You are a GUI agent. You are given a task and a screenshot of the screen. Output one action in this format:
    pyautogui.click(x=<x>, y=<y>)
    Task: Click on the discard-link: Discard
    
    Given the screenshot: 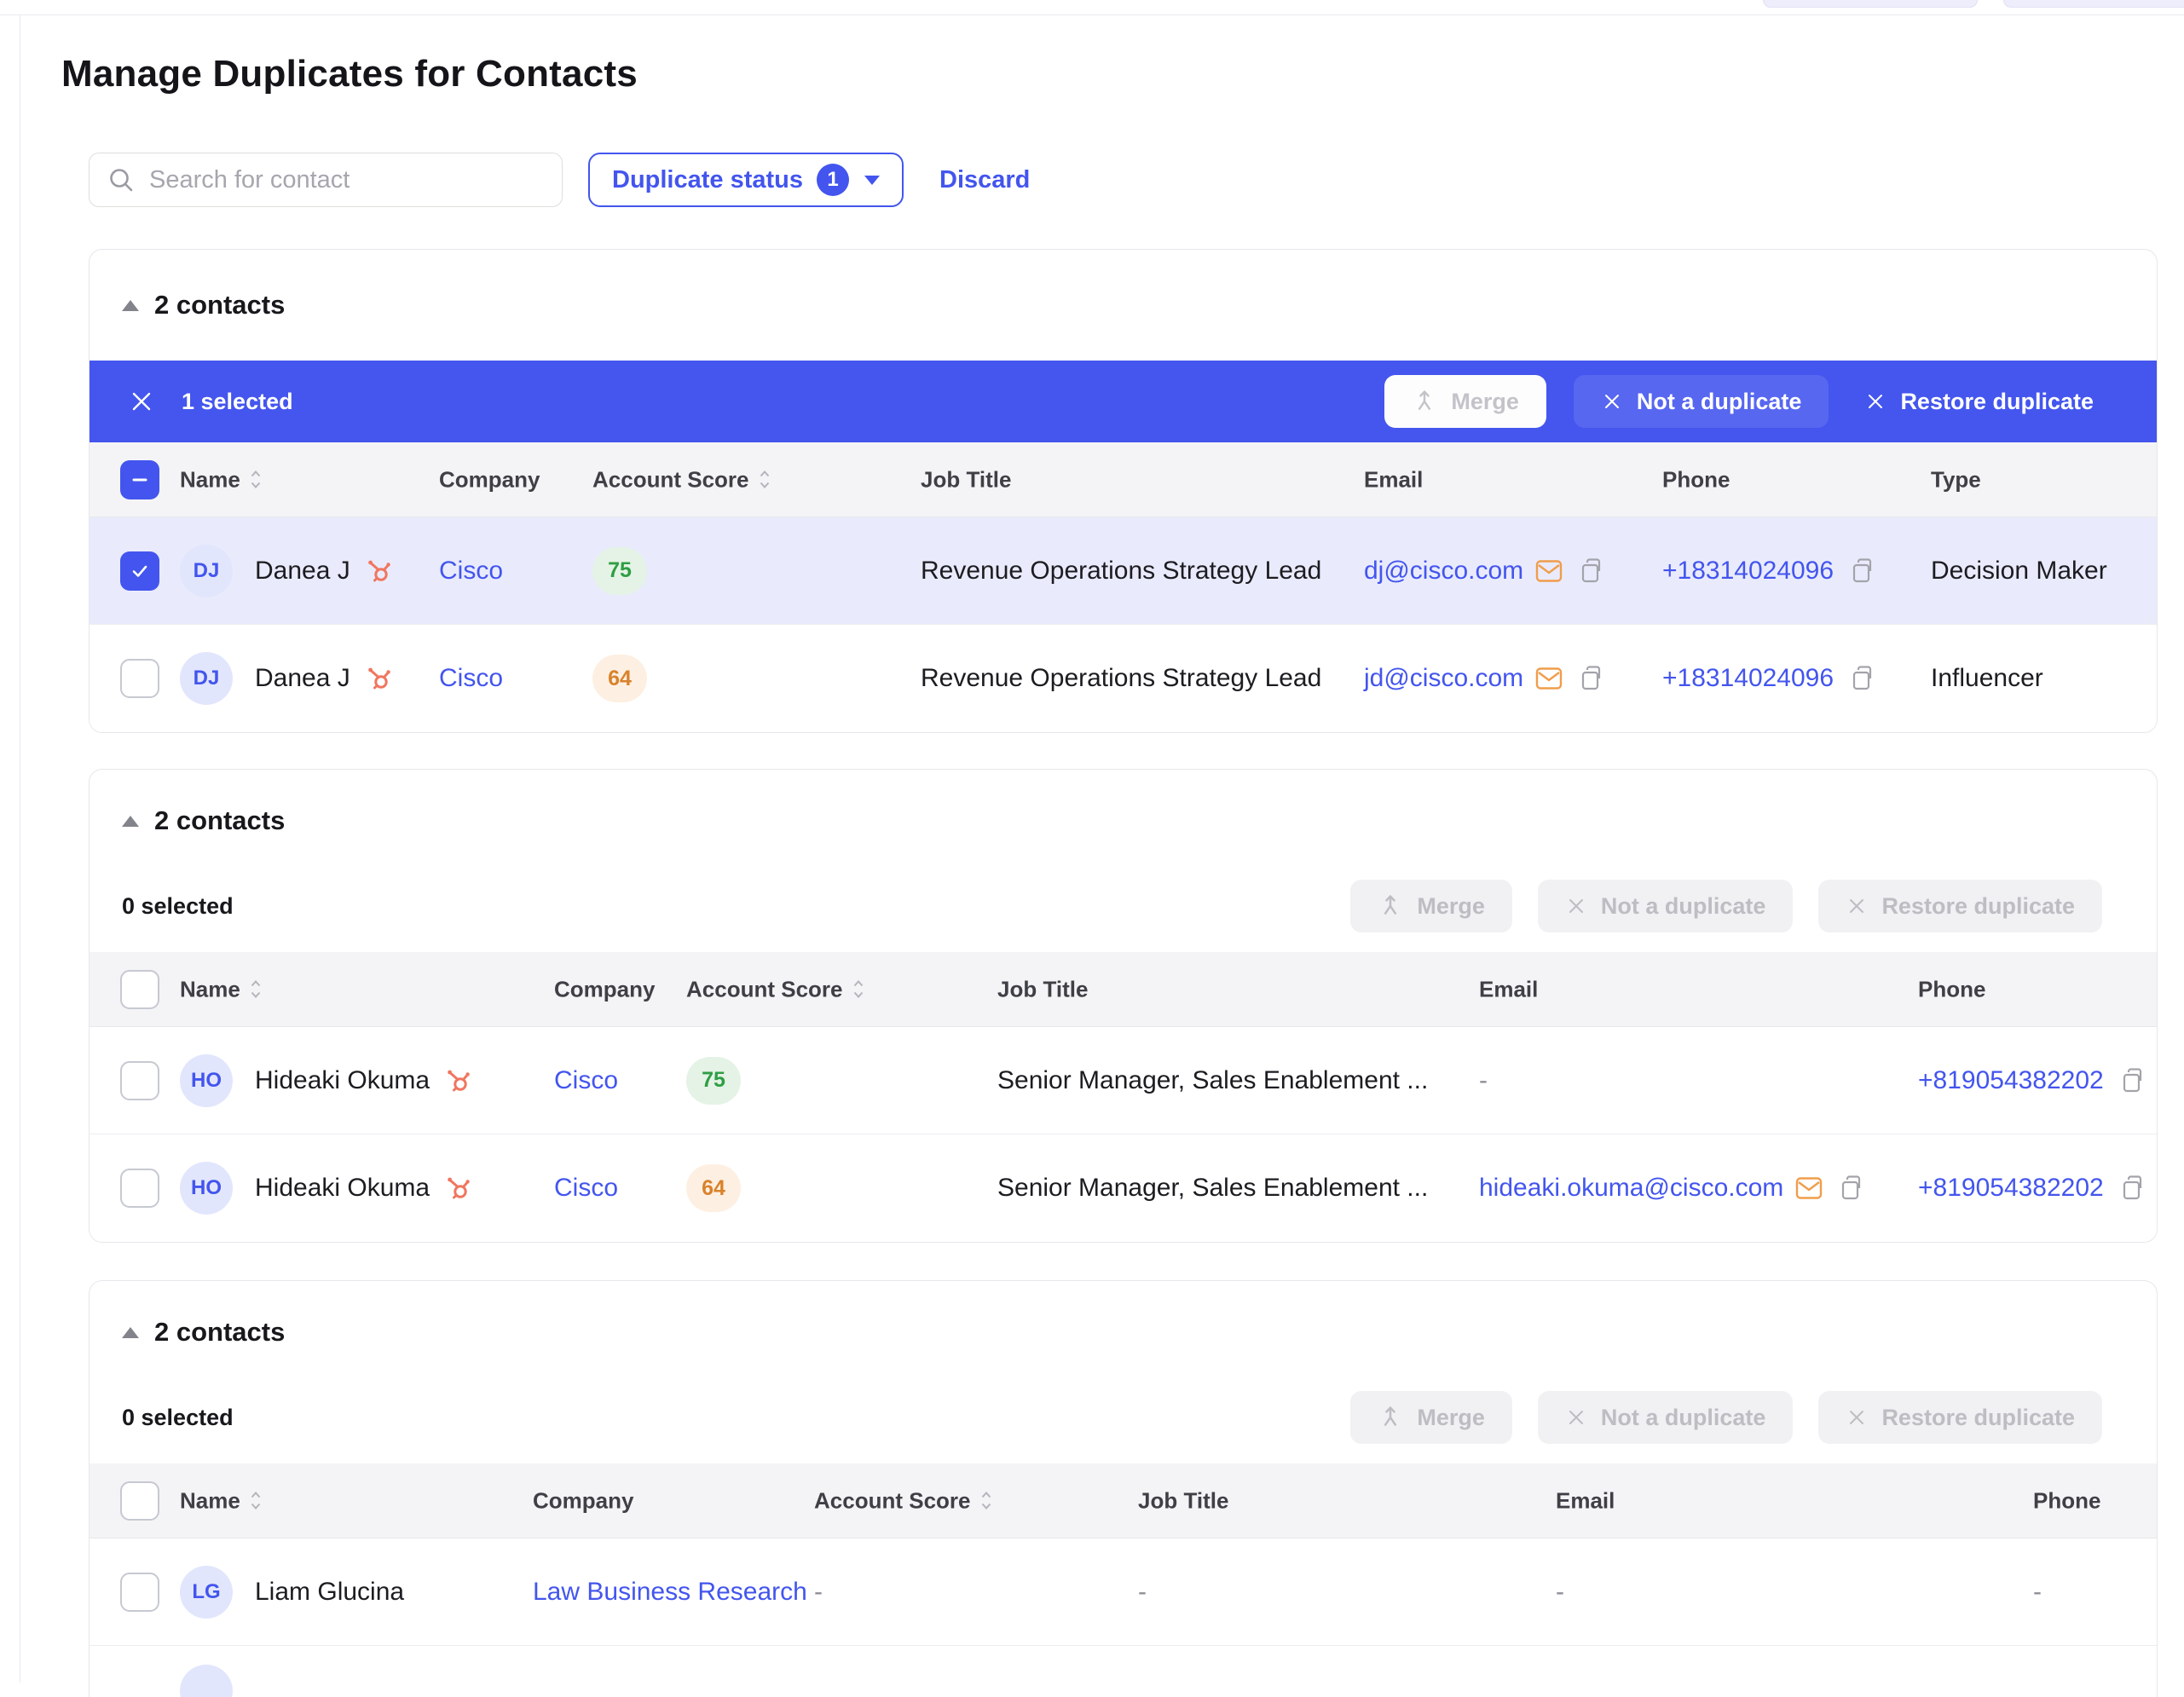 What is the action you would take?
    pyautogui.click(x=984, y=180)
    